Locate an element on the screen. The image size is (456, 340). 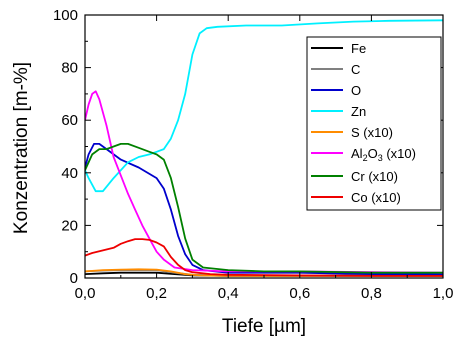
y-tick-label: 60 is located at coordinates (69, 120).